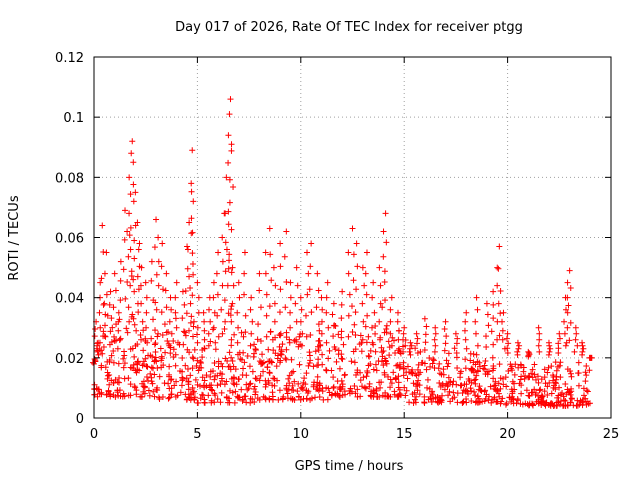 The height and width of the screenshot is (480, 640). I want to click on y-tick-label: 0.12, so click(69, 58).